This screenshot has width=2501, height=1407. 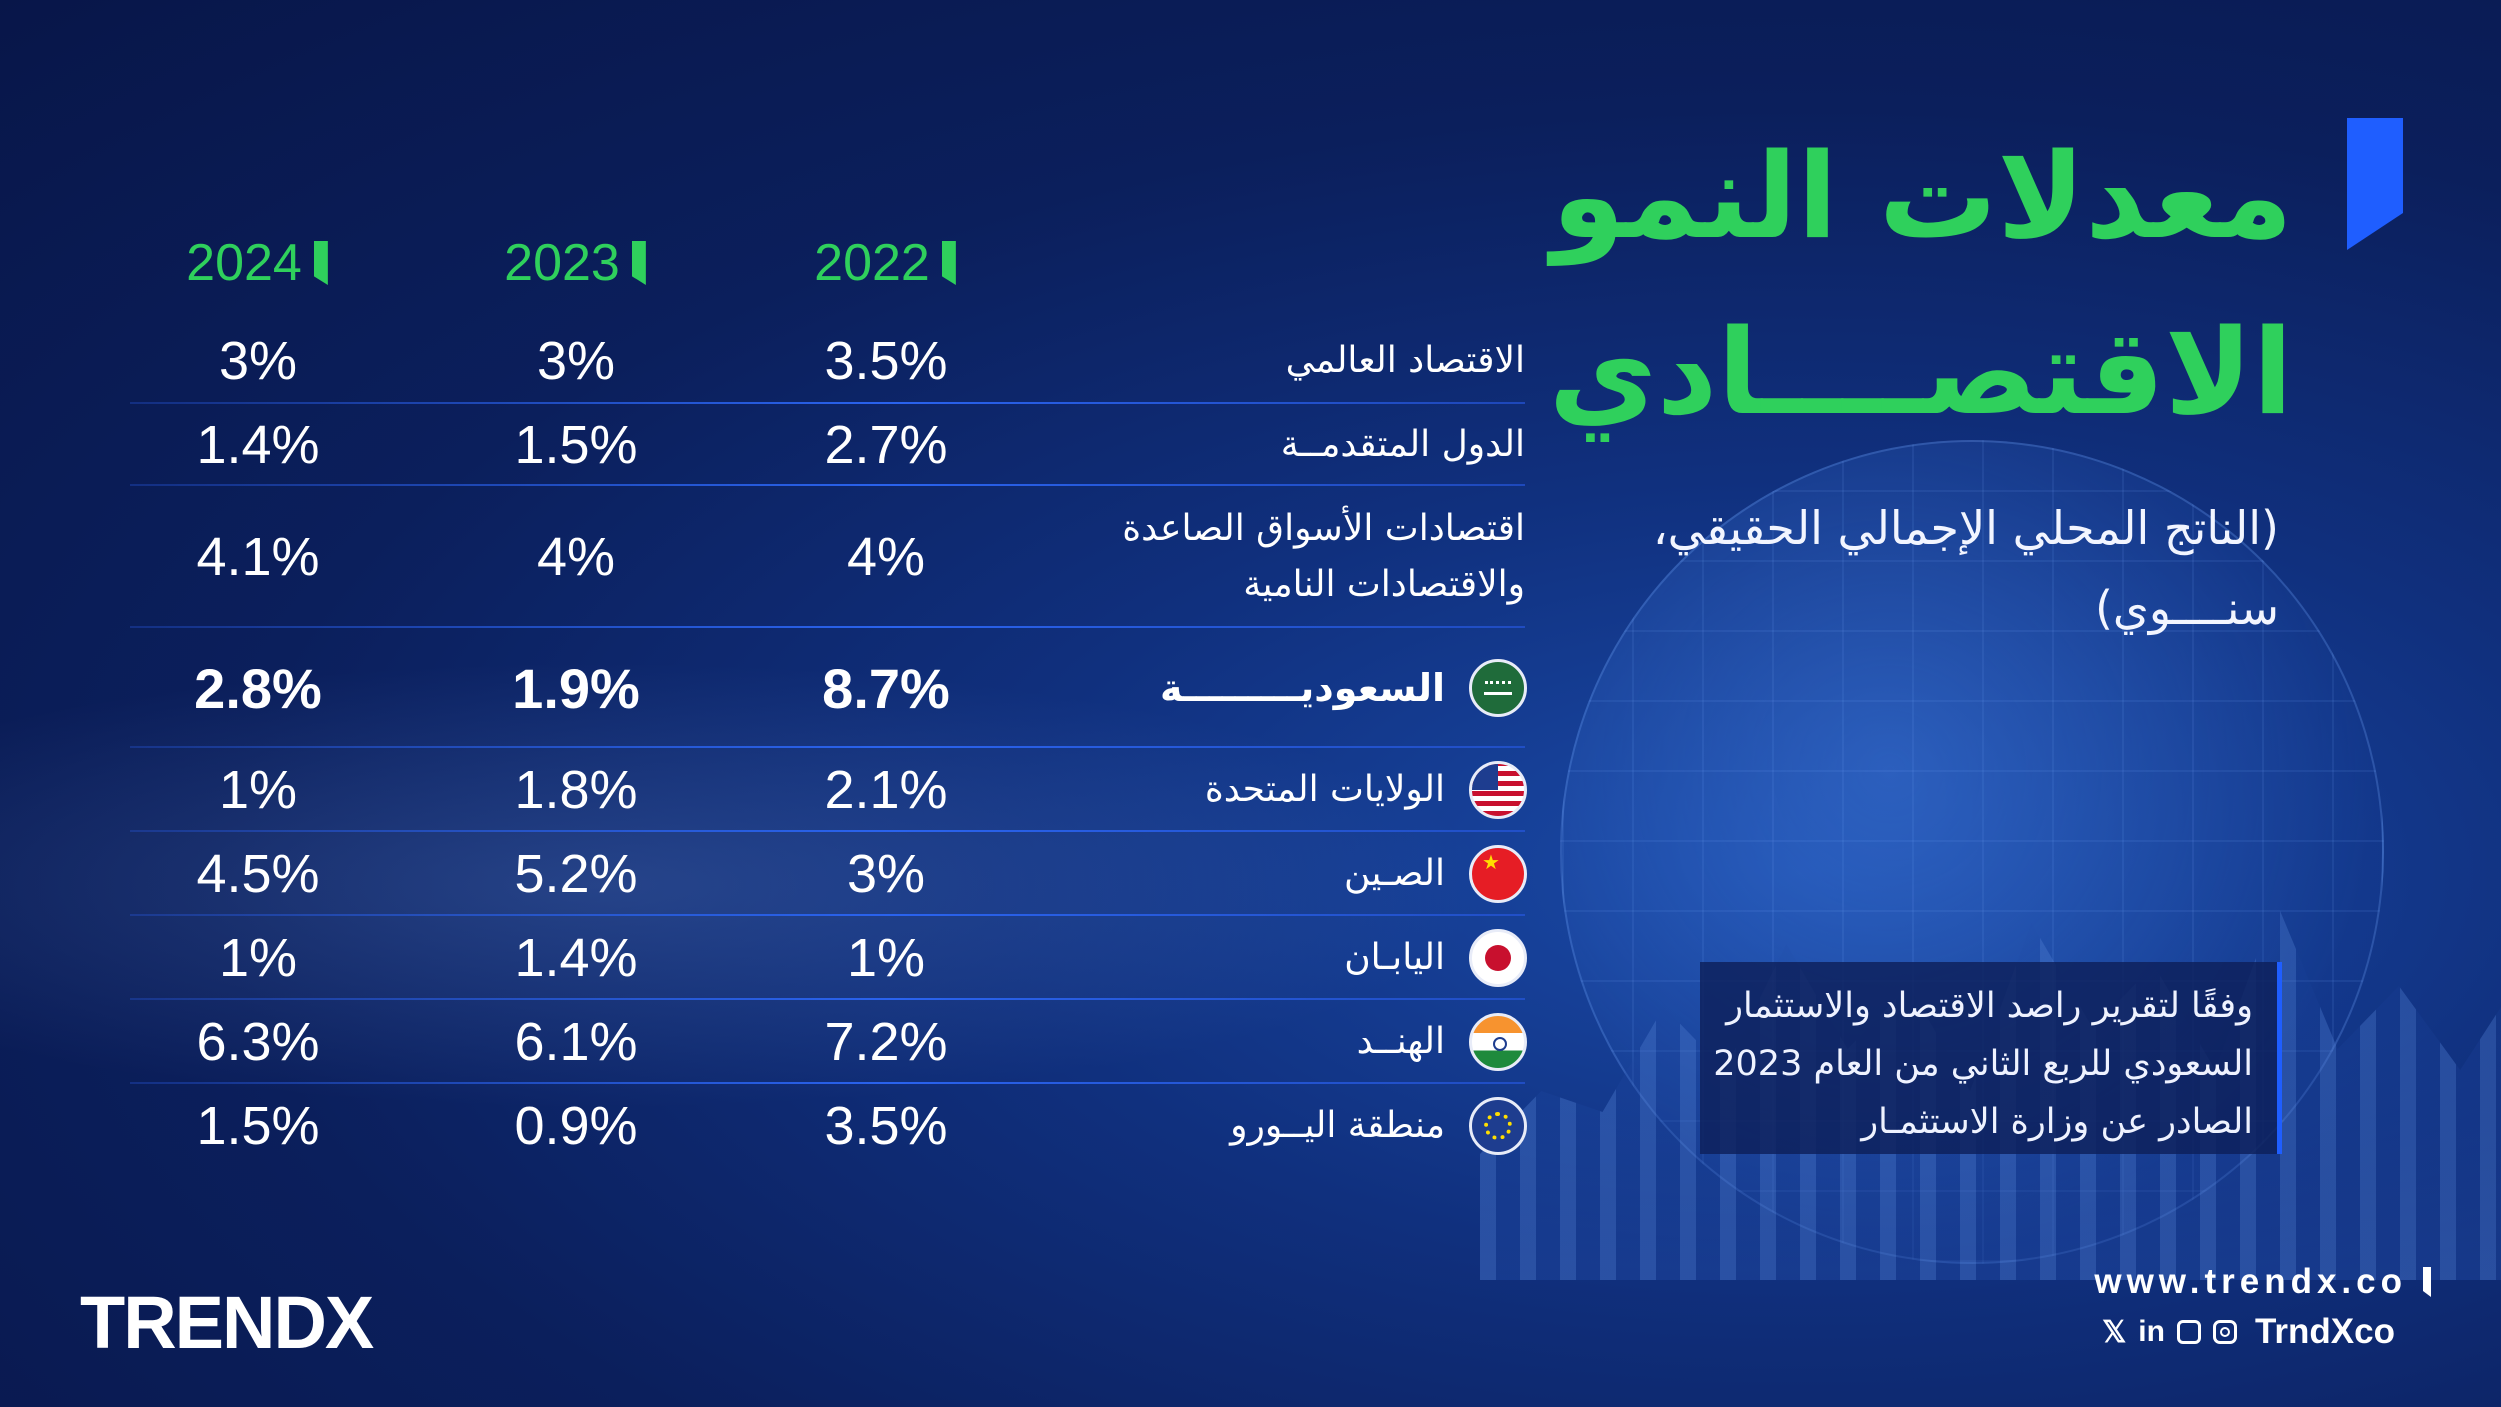 I want to click on x-icon: 𝕏, so click(x=2114, y=1332).